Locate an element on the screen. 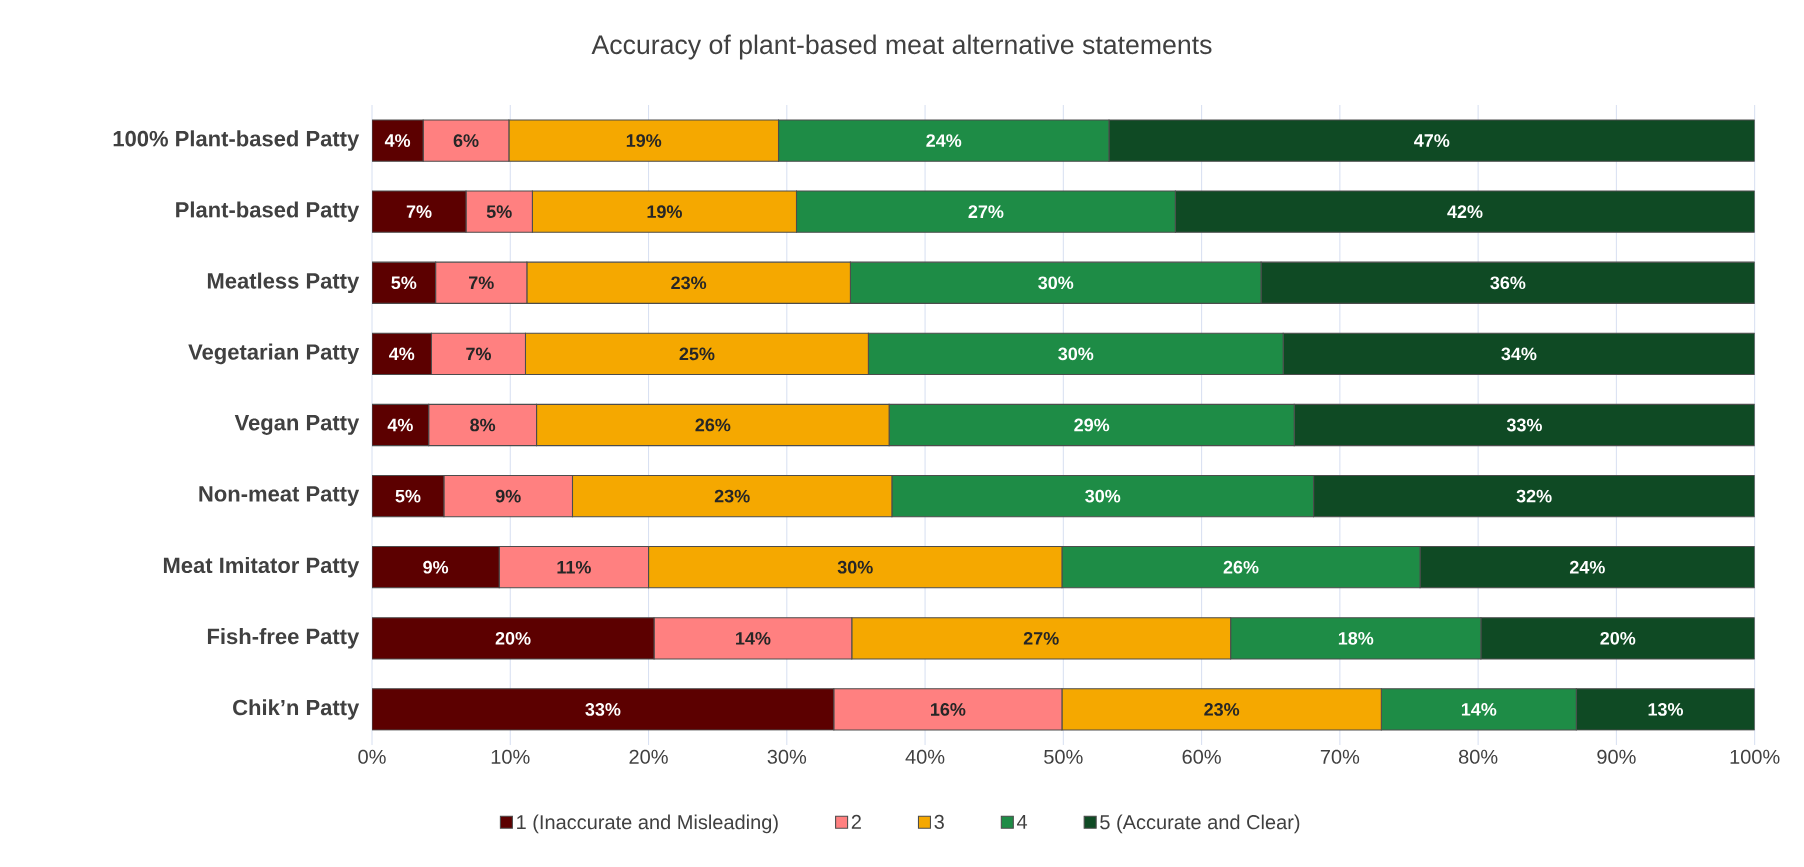 This screenshot has height=867, width=1804. y-tick-label: Vegetarian Patty is located at coordinates (274, 354).